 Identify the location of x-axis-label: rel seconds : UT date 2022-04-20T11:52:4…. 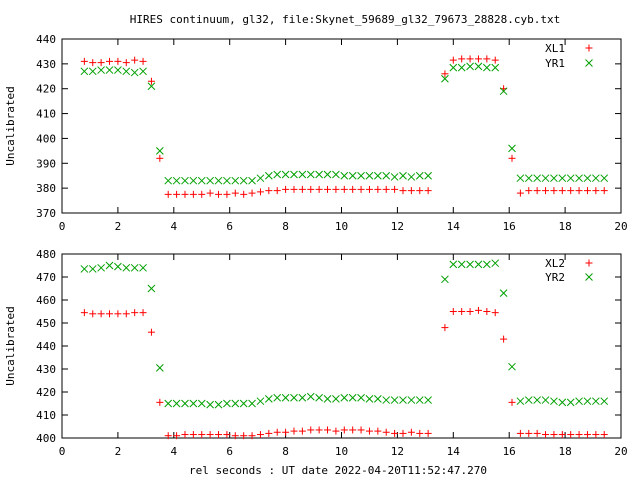
(338, 470).